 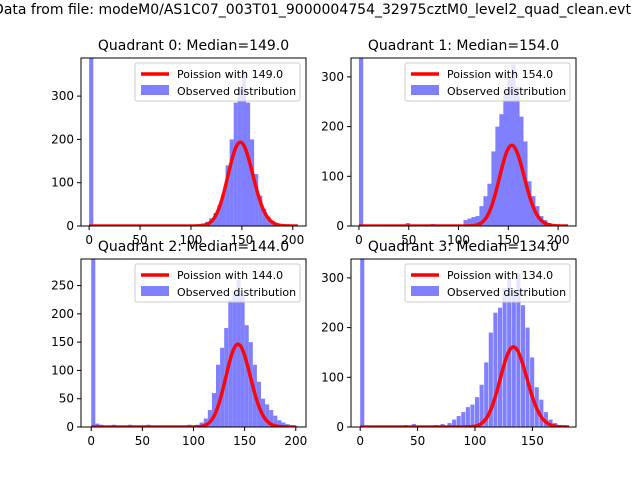 I want to click on y-tick-label: 50, so click(x=66, y=399).